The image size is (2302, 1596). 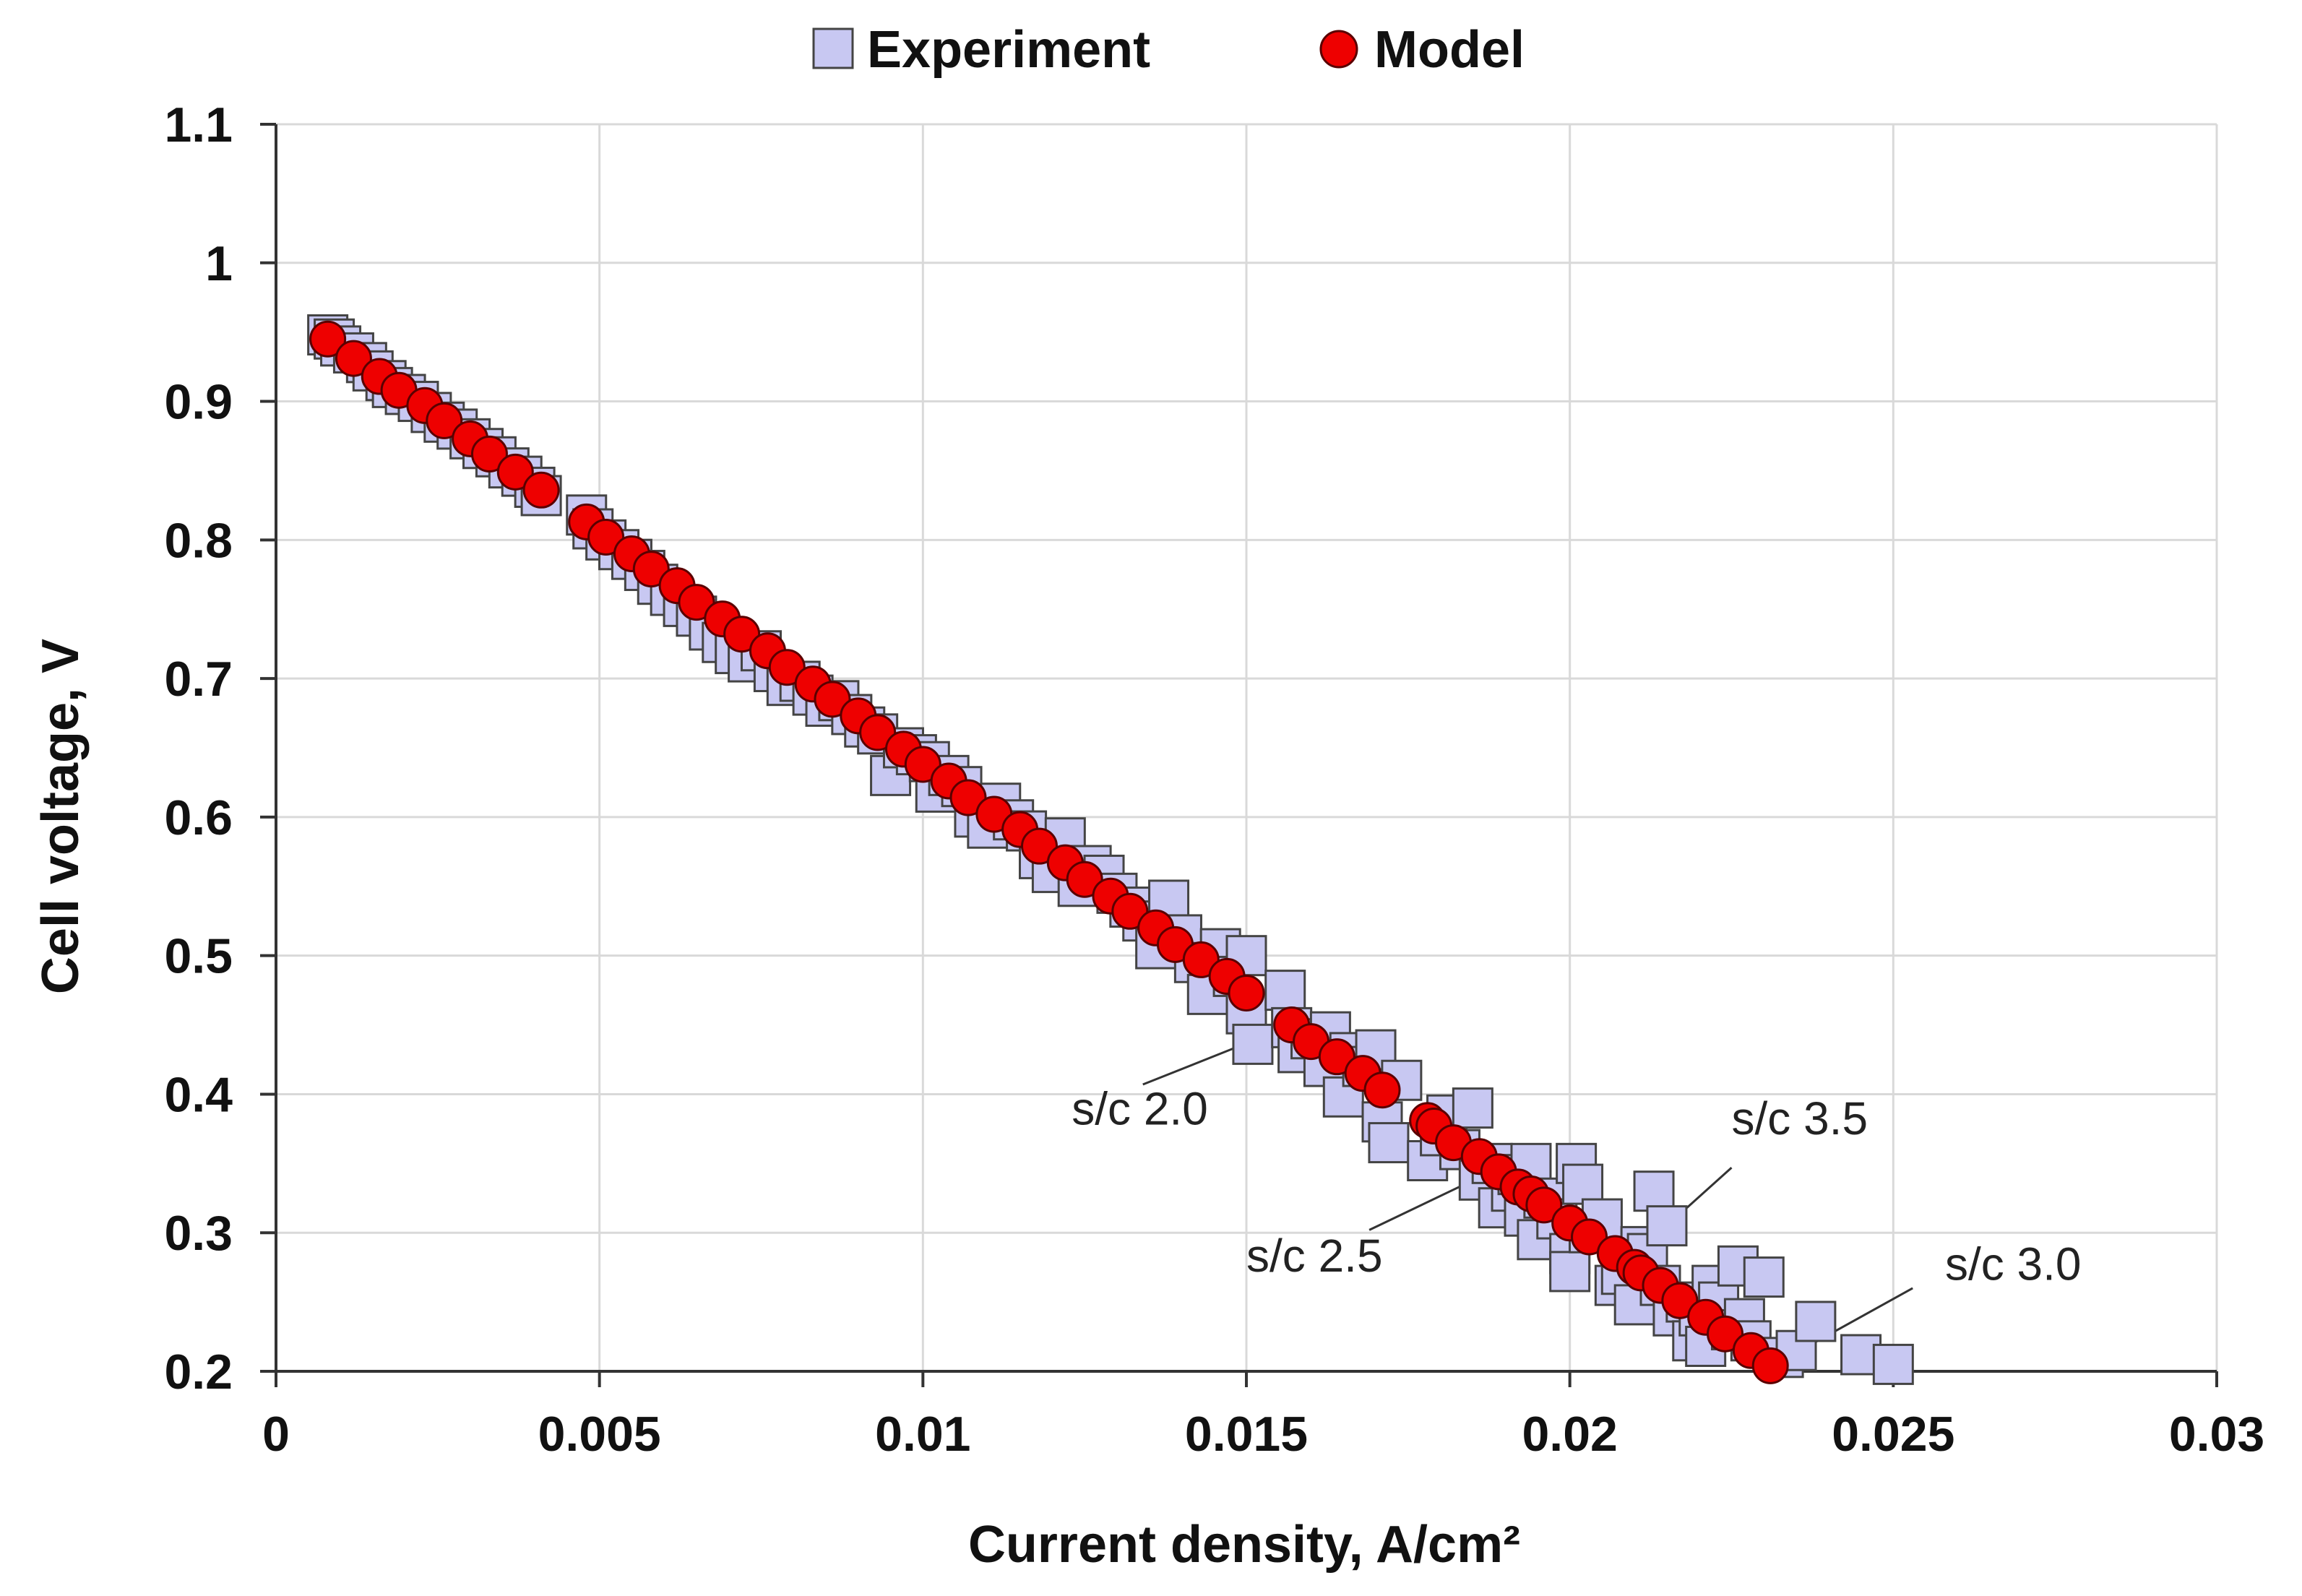 What do you see at coordinates (599, 1434) in the screenshot?
I see `x-tick-label: 0.005` at bounding box center [599, 1434].